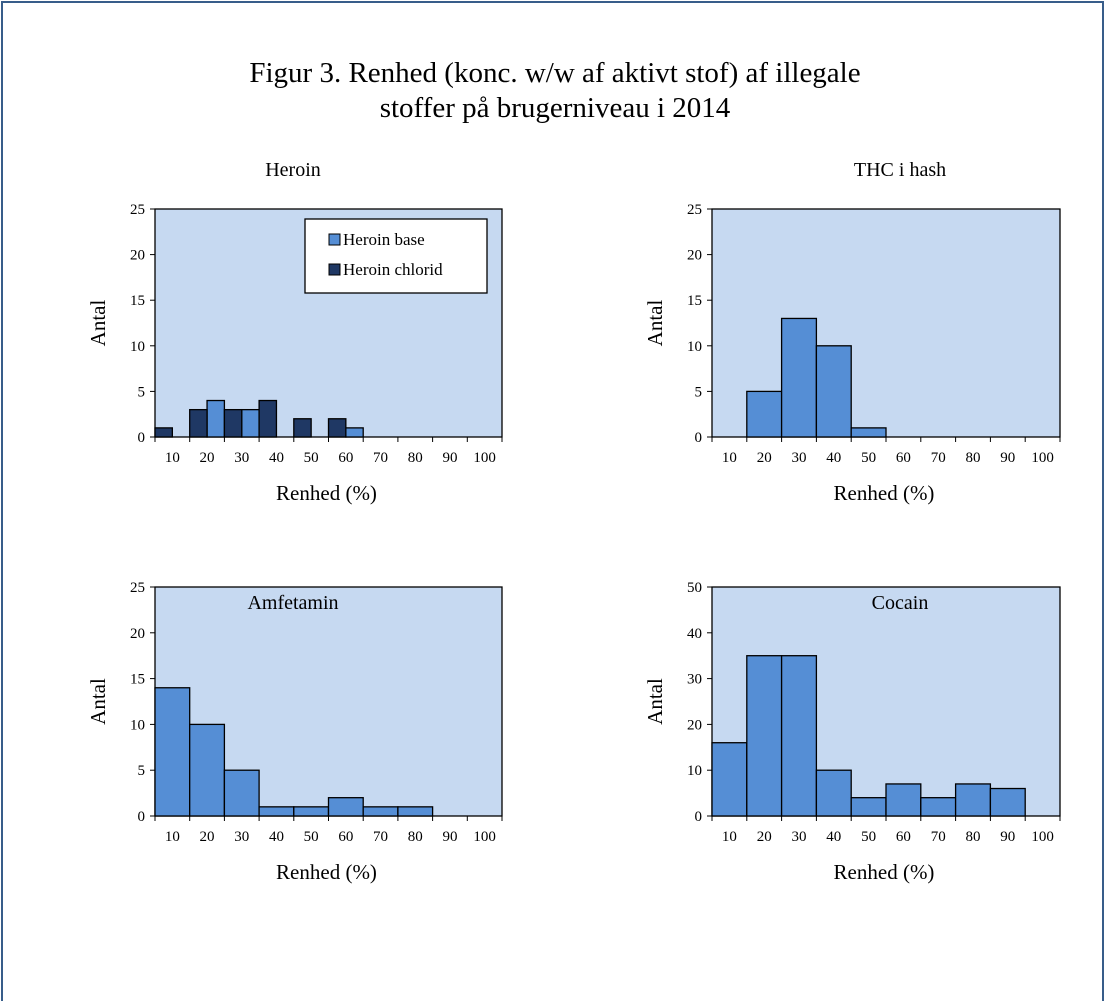 The height and width of the screenshot is (1001, 1110). Describe the element at coordinates (694, 634) in the screenshot. I see `y-tick-label: 40` at that location.